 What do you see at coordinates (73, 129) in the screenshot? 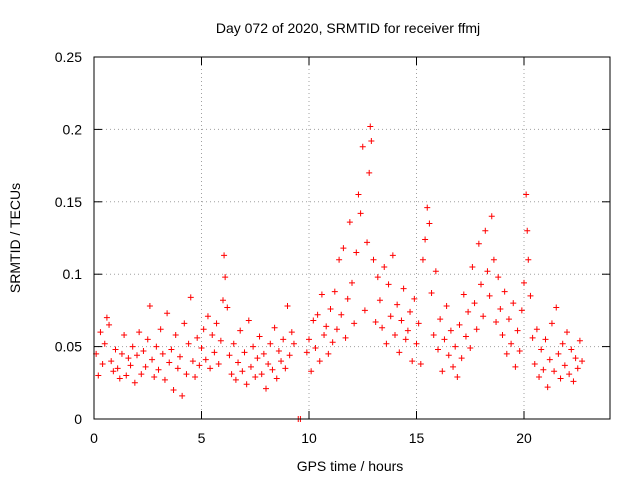
I see `y-tick-label: 0.2` at bounding box center [73, 129].